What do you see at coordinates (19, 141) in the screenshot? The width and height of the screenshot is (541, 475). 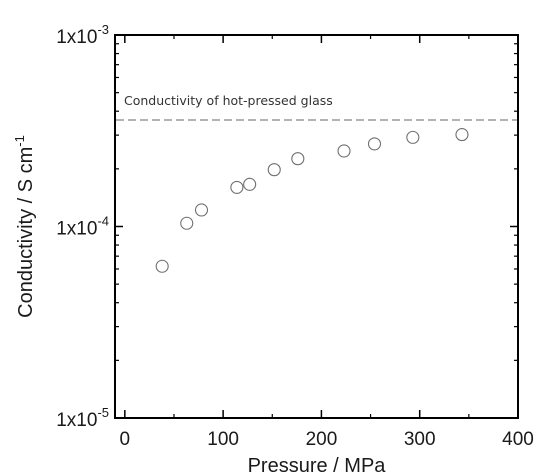 I see `y-axis-title-exponent: -1` at bounding box center [19, 141].